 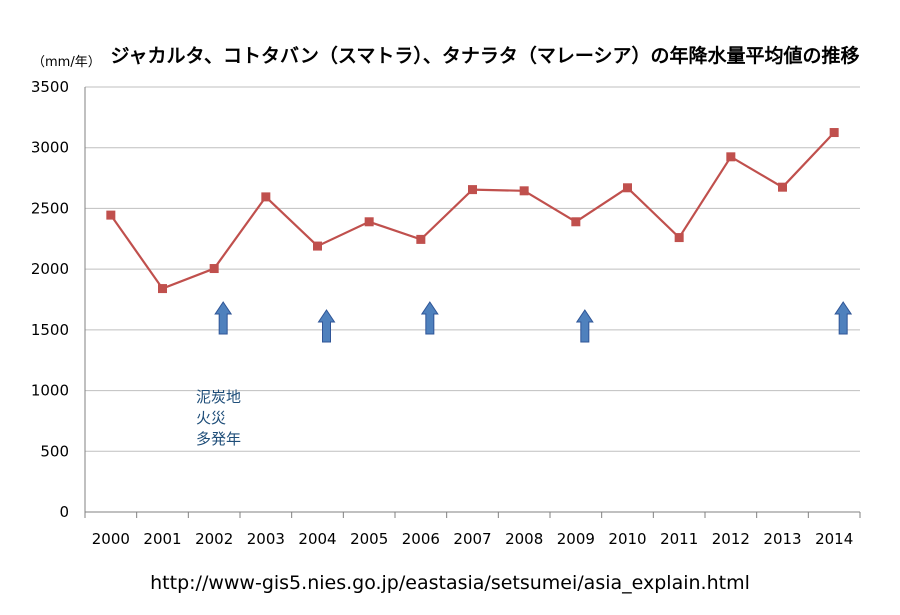 What do you see at coordinates (211, 418) in the screenshot?
I see `annotation-line-2: 火災` at bounding box center [211, 418].